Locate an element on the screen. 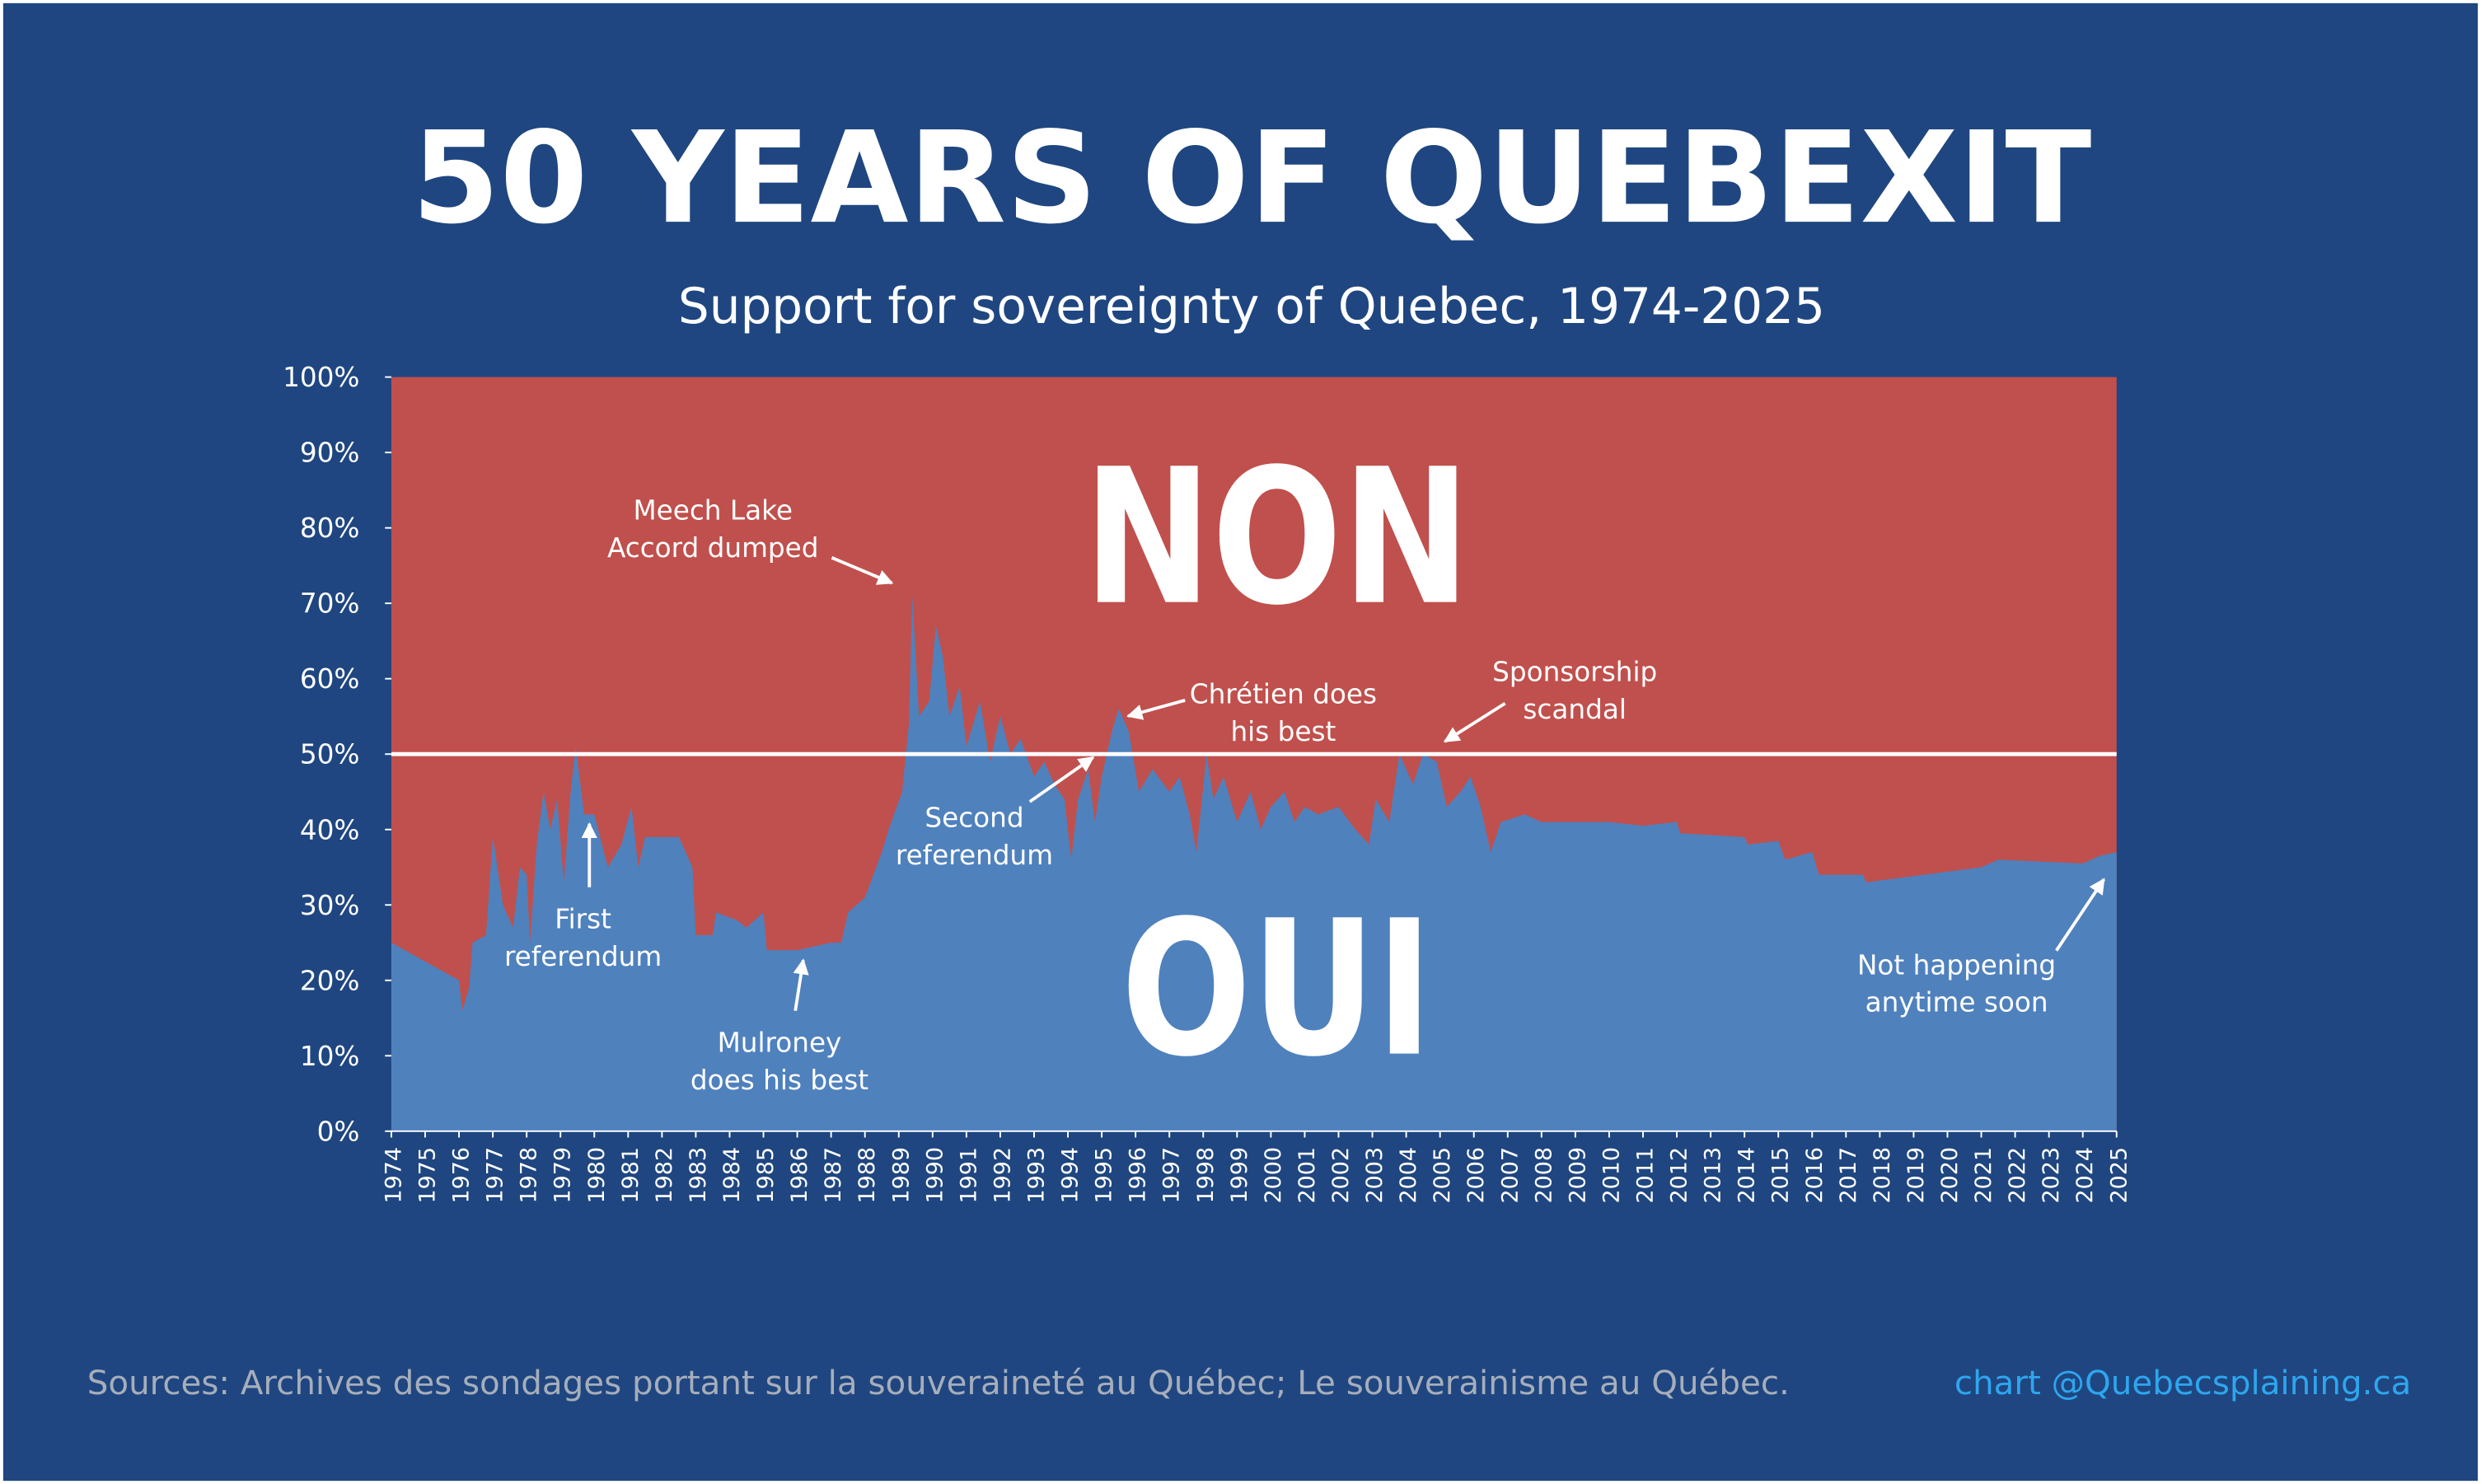  x-tick-label: 2002 is located at coordinates (1341, 1175).